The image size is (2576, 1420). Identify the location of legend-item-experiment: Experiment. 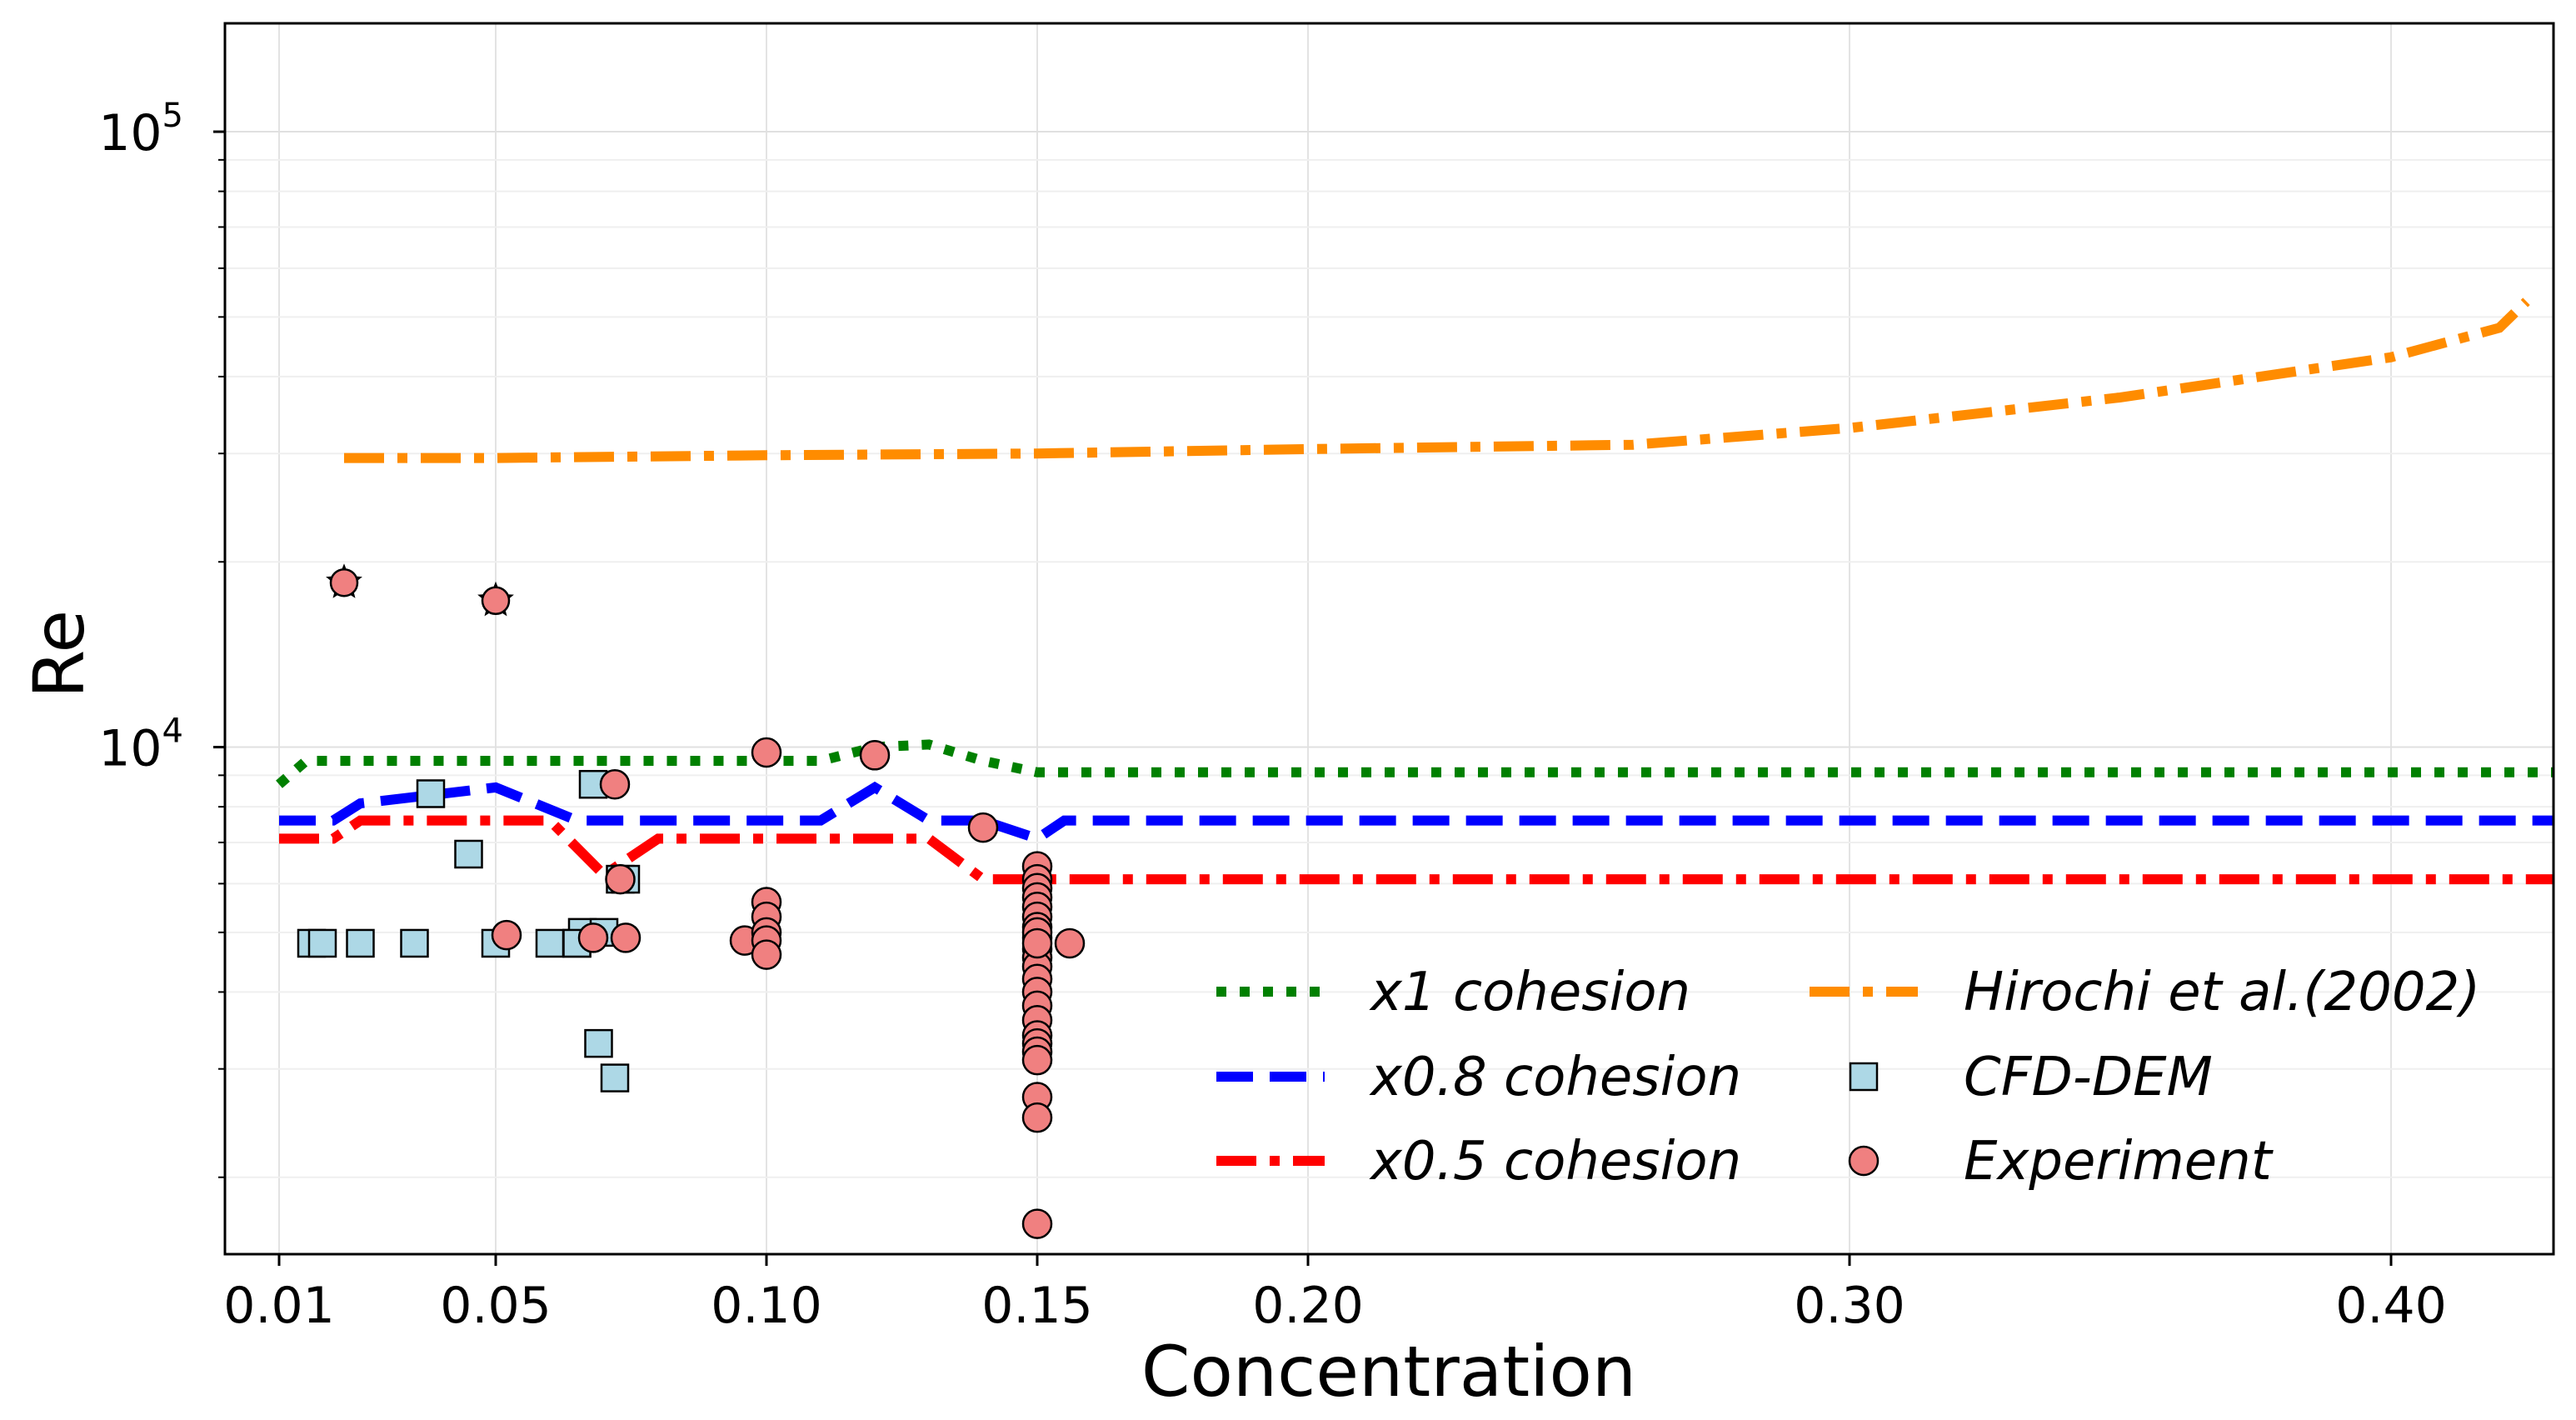
(2061, 1161).